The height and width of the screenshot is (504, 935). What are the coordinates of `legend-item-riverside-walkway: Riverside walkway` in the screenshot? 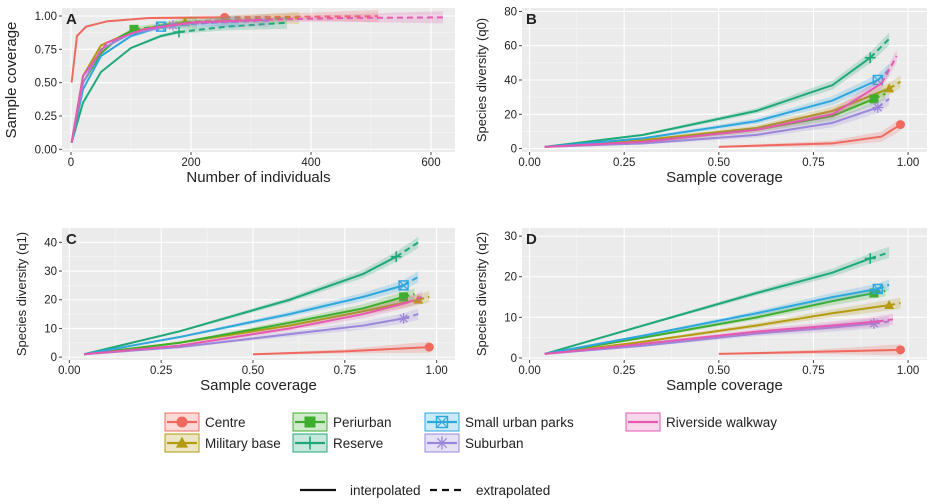 It's located at (701, 422).